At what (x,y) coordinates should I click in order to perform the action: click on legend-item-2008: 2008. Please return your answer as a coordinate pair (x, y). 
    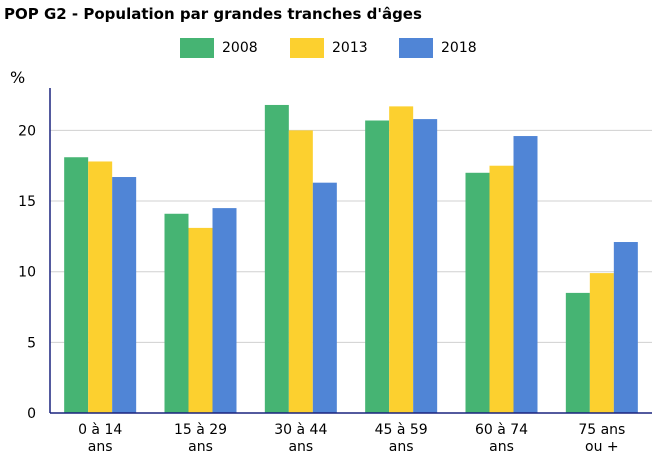
    Looking at the image, I should click on (219, 48).